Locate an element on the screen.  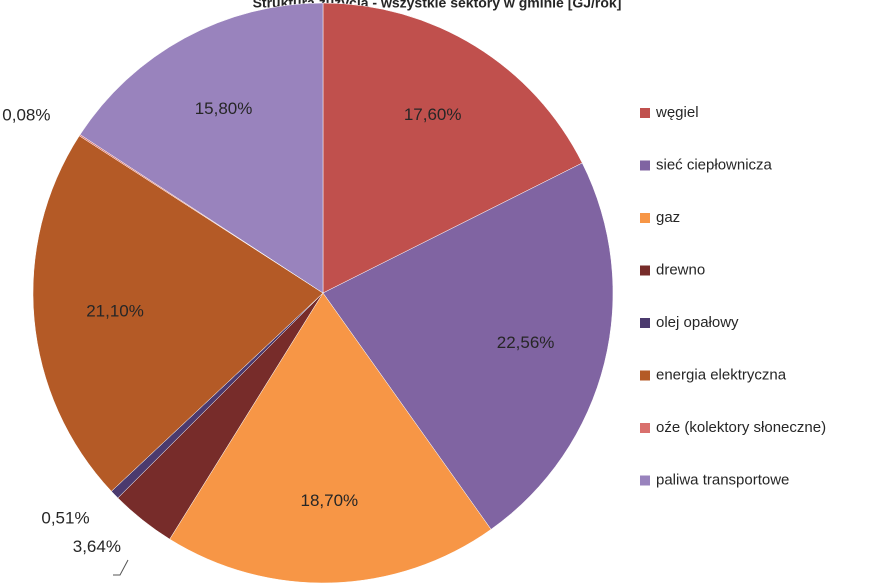
legend-label: paliwa transportowe is located at coordinates (722, 479).